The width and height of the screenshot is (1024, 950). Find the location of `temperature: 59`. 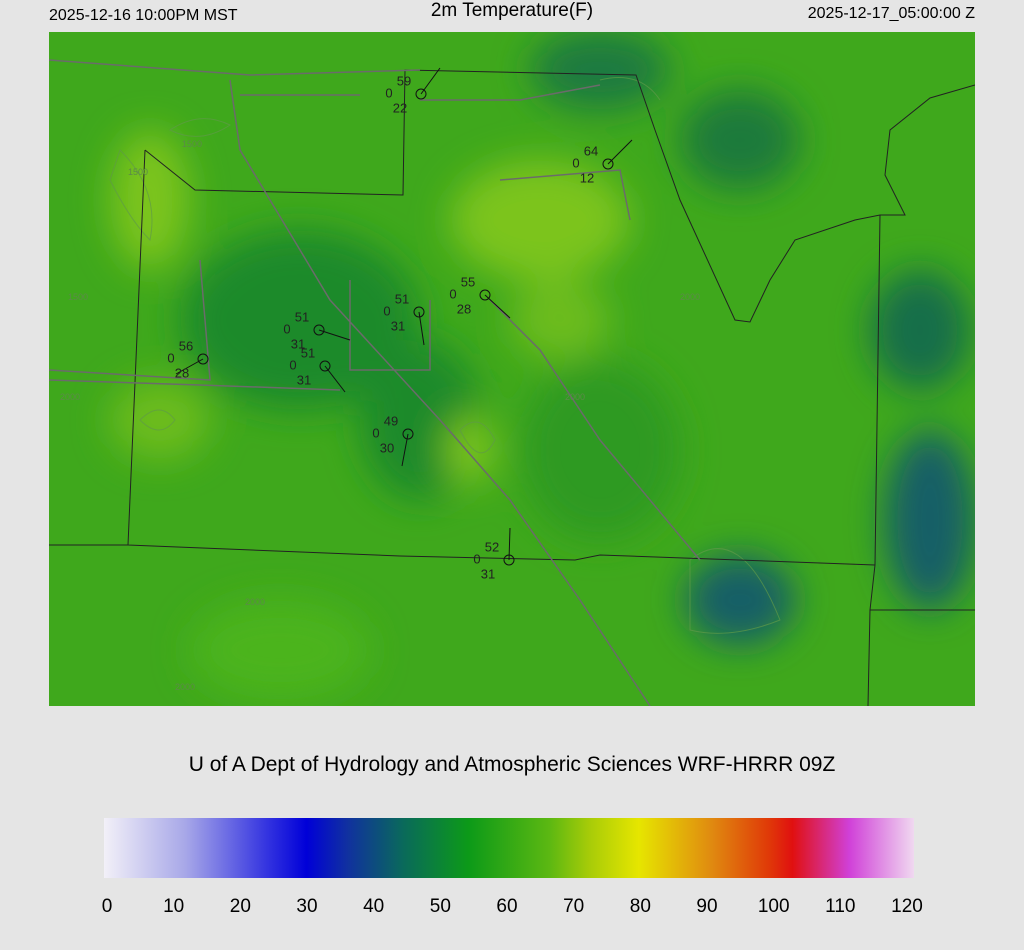

temperature: 59 is located at coordinates (404, 80).